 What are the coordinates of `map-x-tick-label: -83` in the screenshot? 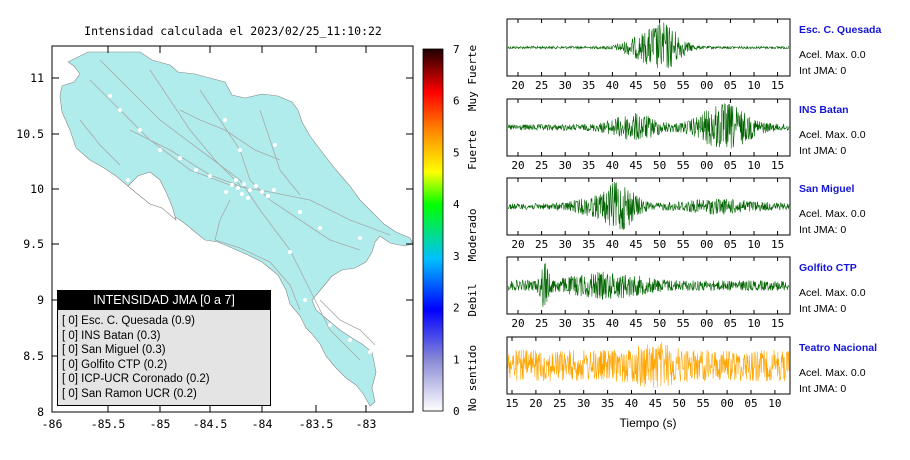 It's located at (366, 424).